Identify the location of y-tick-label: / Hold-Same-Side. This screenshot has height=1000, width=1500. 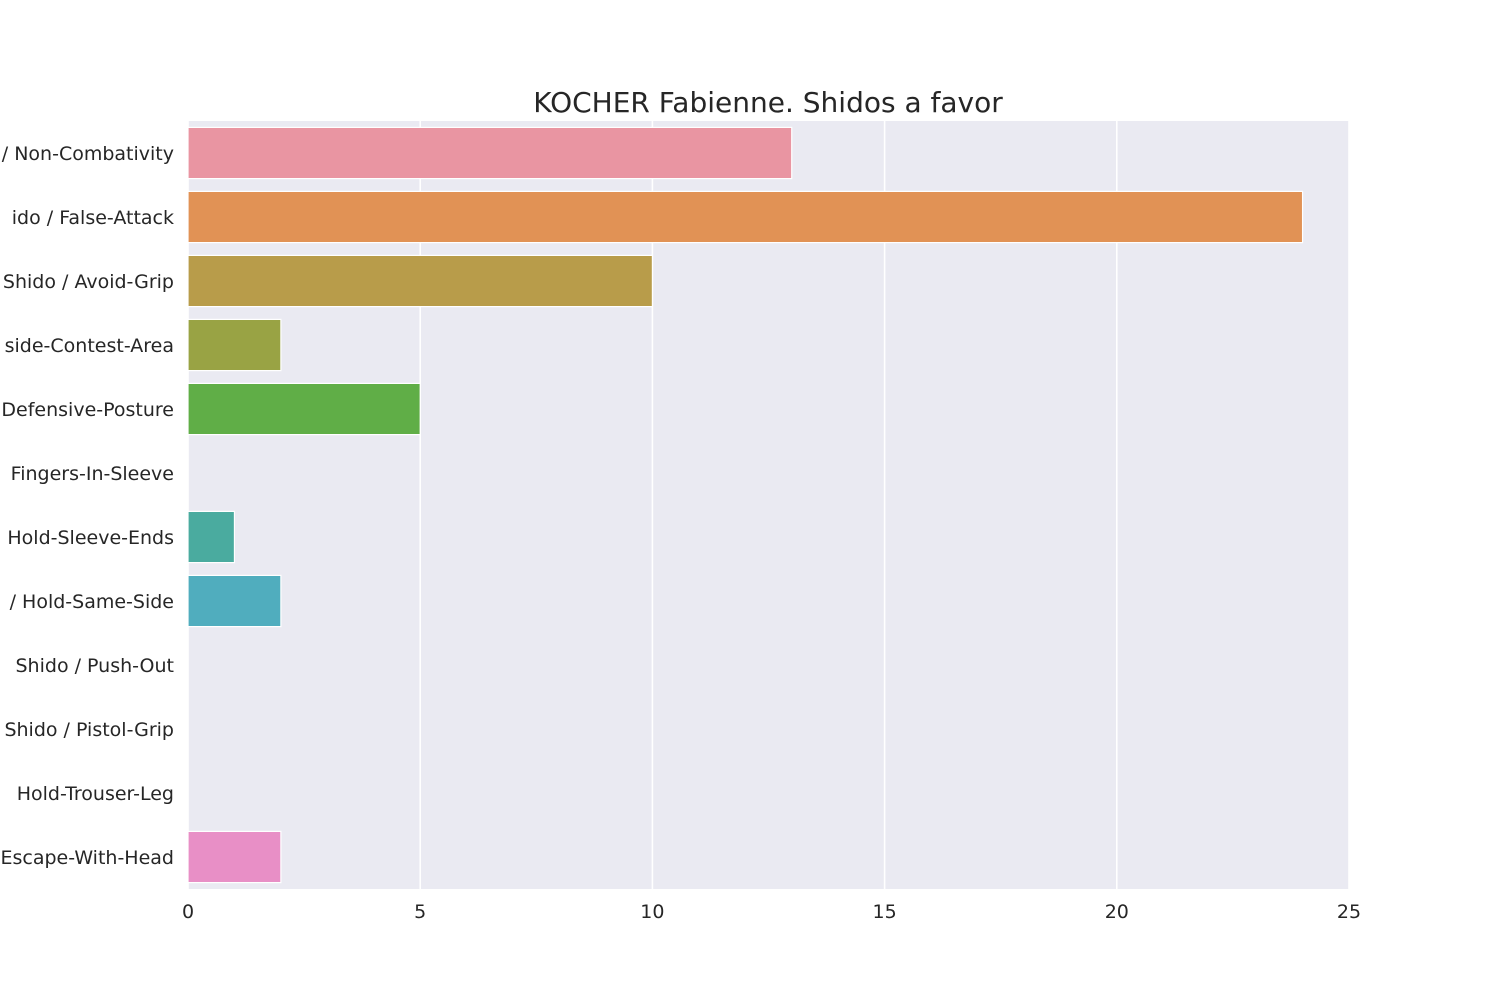
(92, 602).